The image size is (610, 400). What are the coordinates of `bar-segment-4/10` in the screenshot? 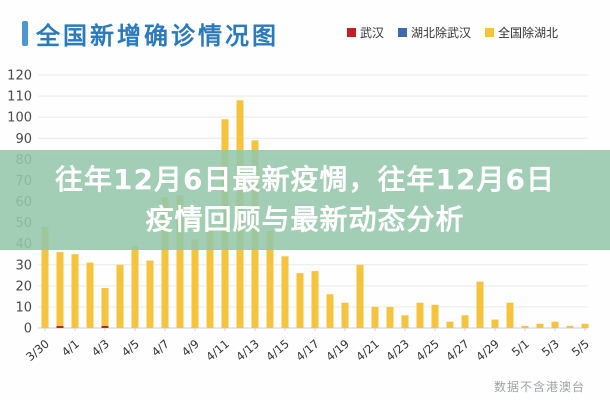 It's located at (210, 279).